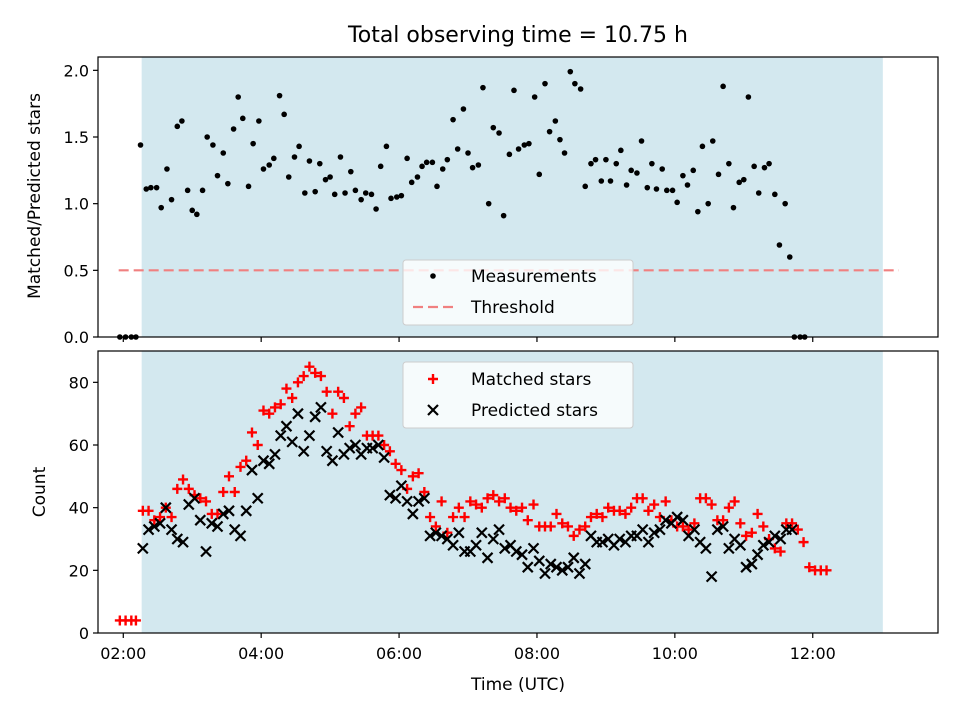  What do you see at coordinates (534, 277) in the screenshot?
I see `top-legend-label-measurements: Measurements` at bounding box center [534, 277].